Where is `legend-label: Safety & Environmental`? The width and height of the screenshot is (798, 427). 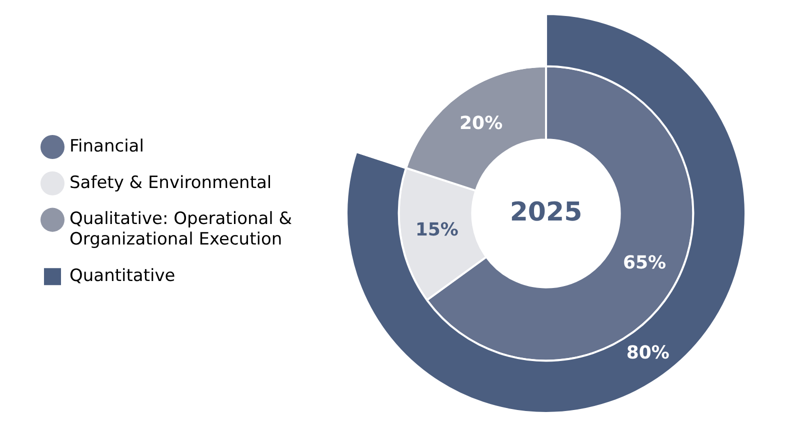
legend-label: Safety & Environmental is located at coordinates (171, 182).